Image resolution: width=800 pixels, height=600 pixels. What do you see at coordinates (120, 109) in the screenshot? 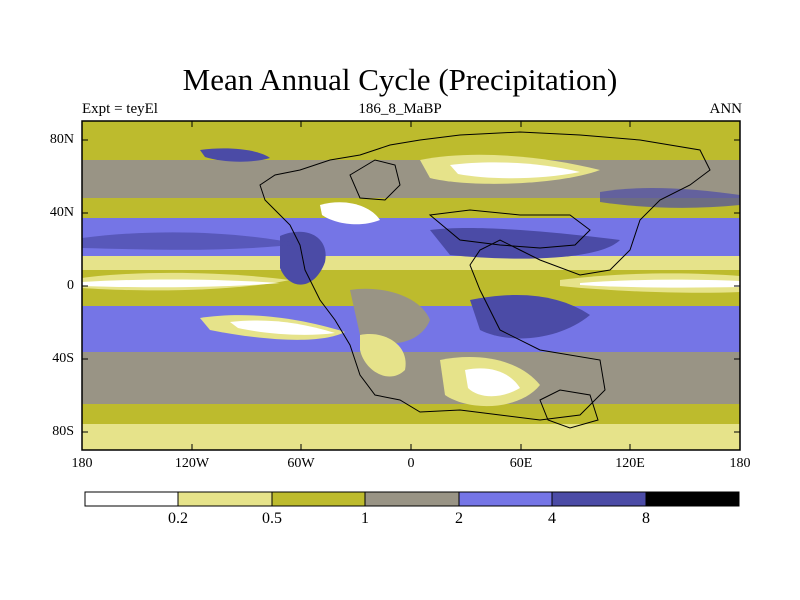
I see `experiment-label: Expt = teyEl` at bounding box center [120, 109].